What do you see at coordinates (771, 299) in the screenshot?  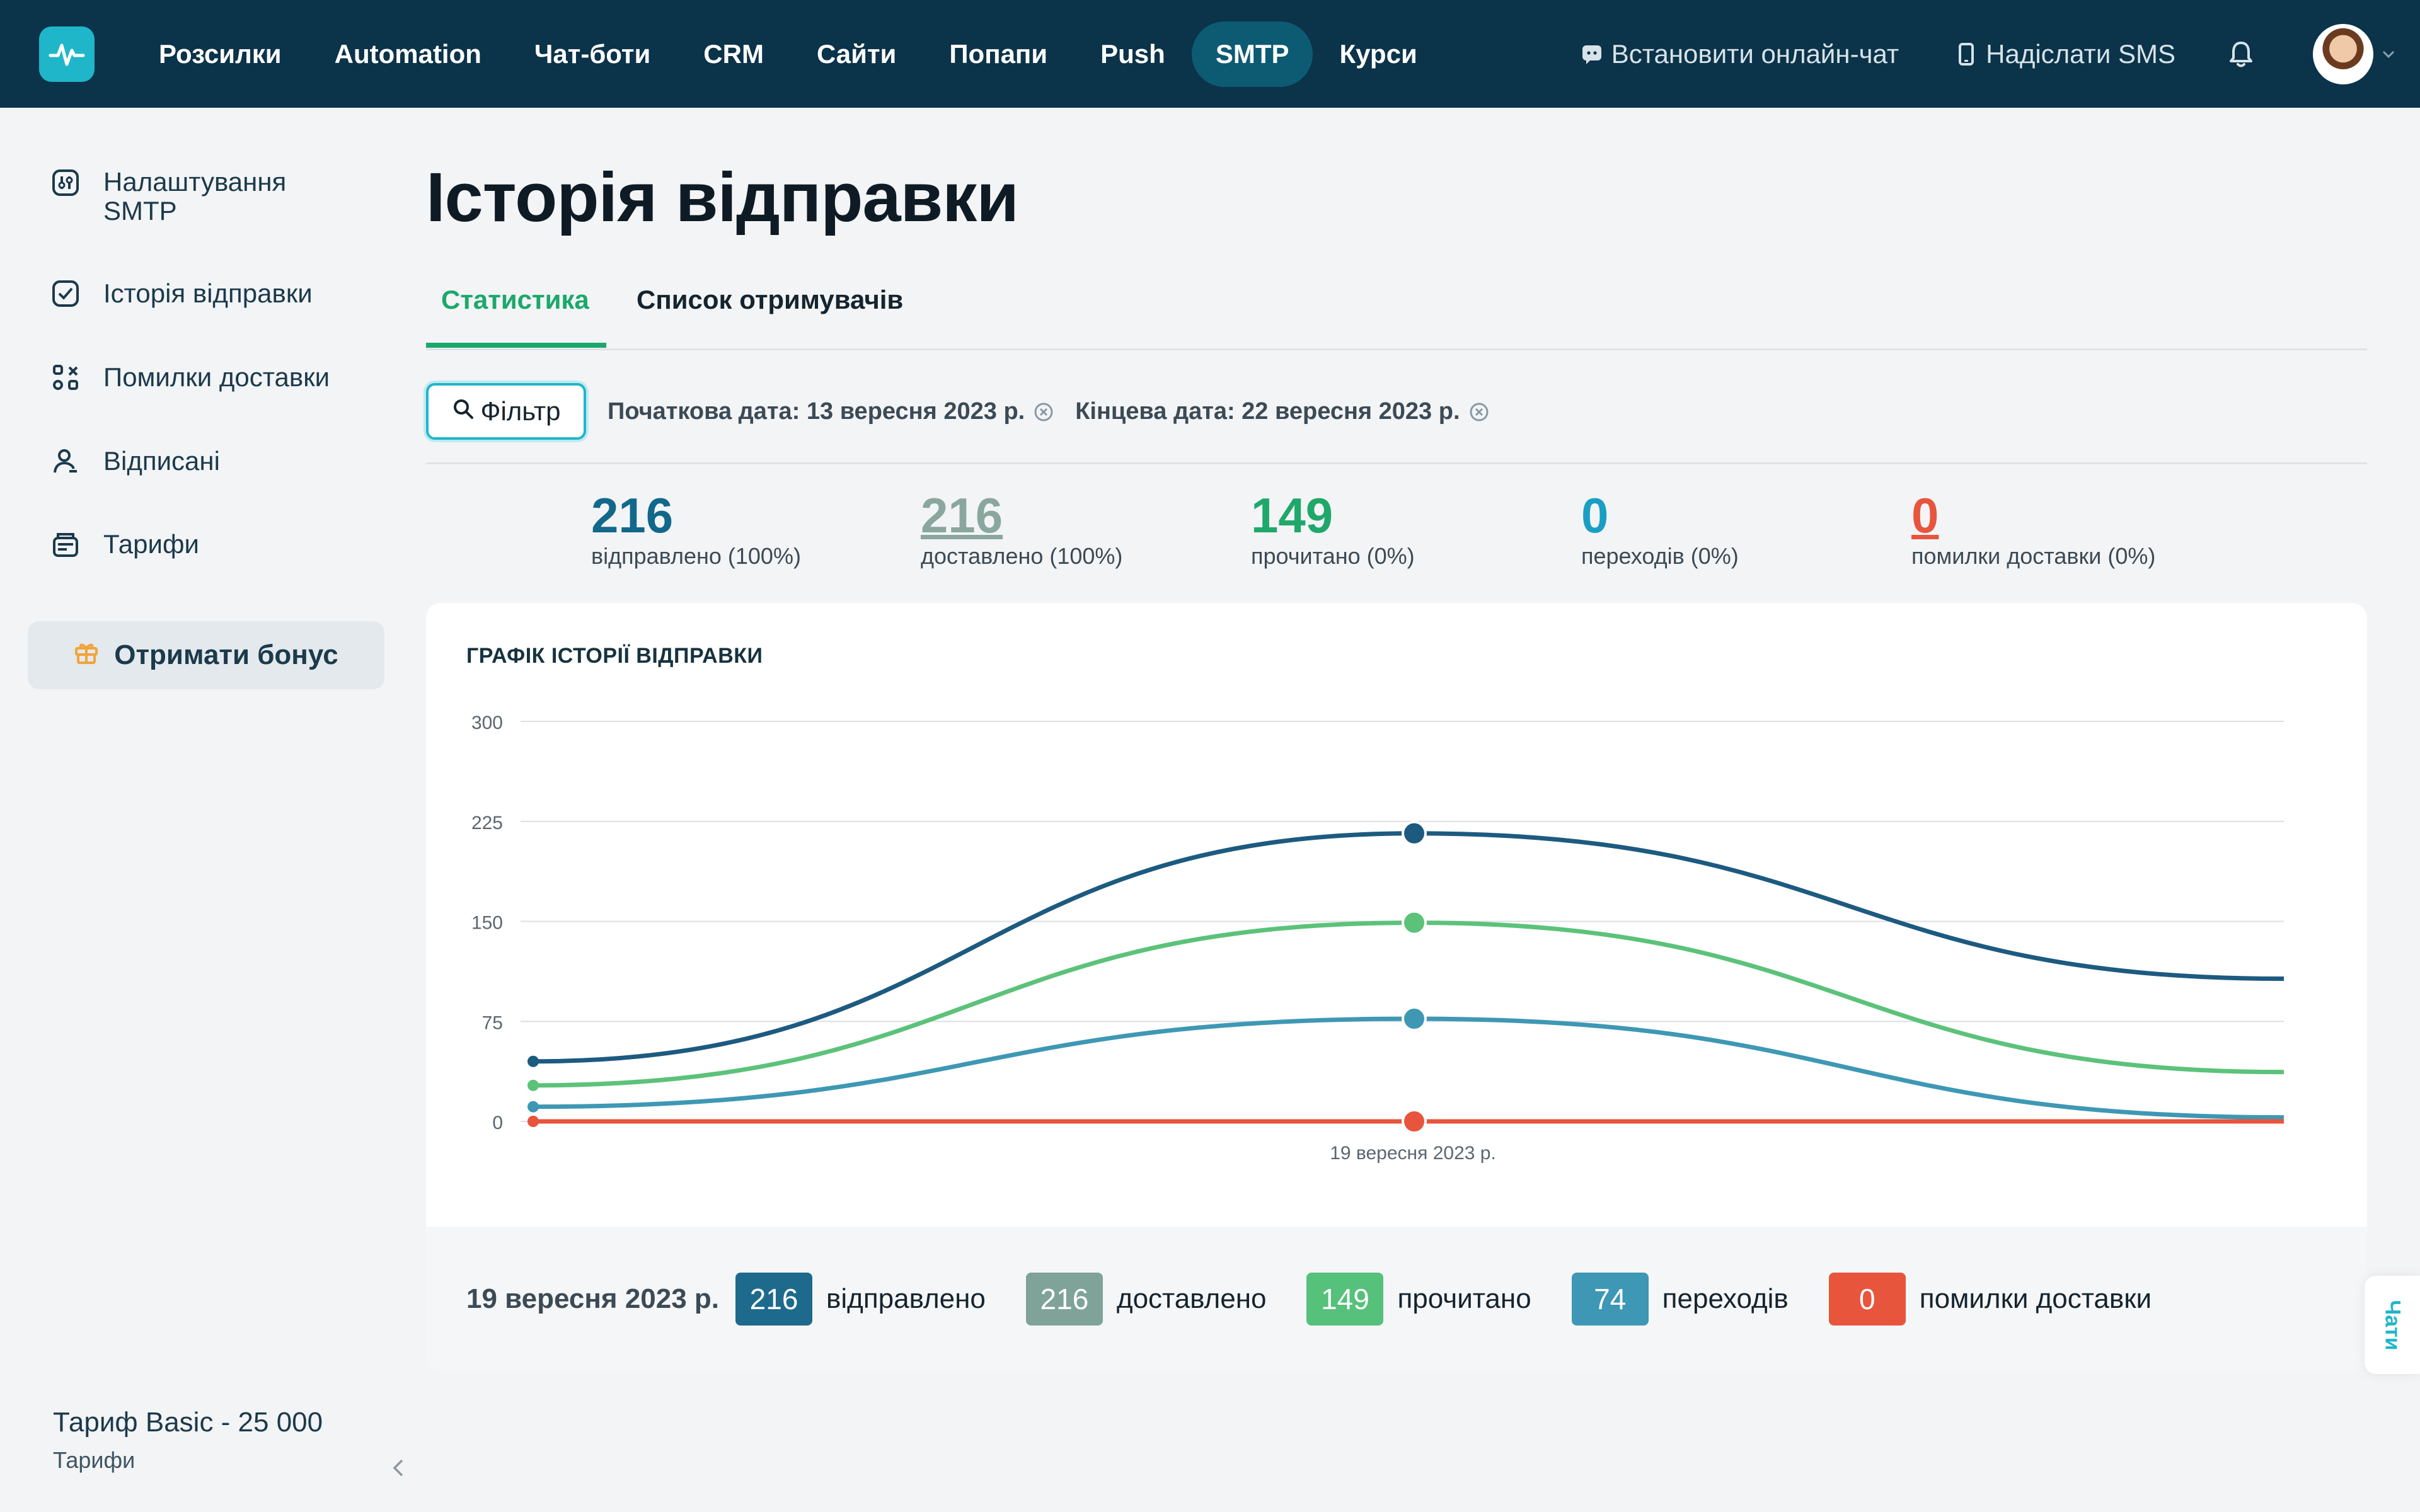 I see `tab-recipients-list: Список отримувачів` at bounding box center [771, 299].